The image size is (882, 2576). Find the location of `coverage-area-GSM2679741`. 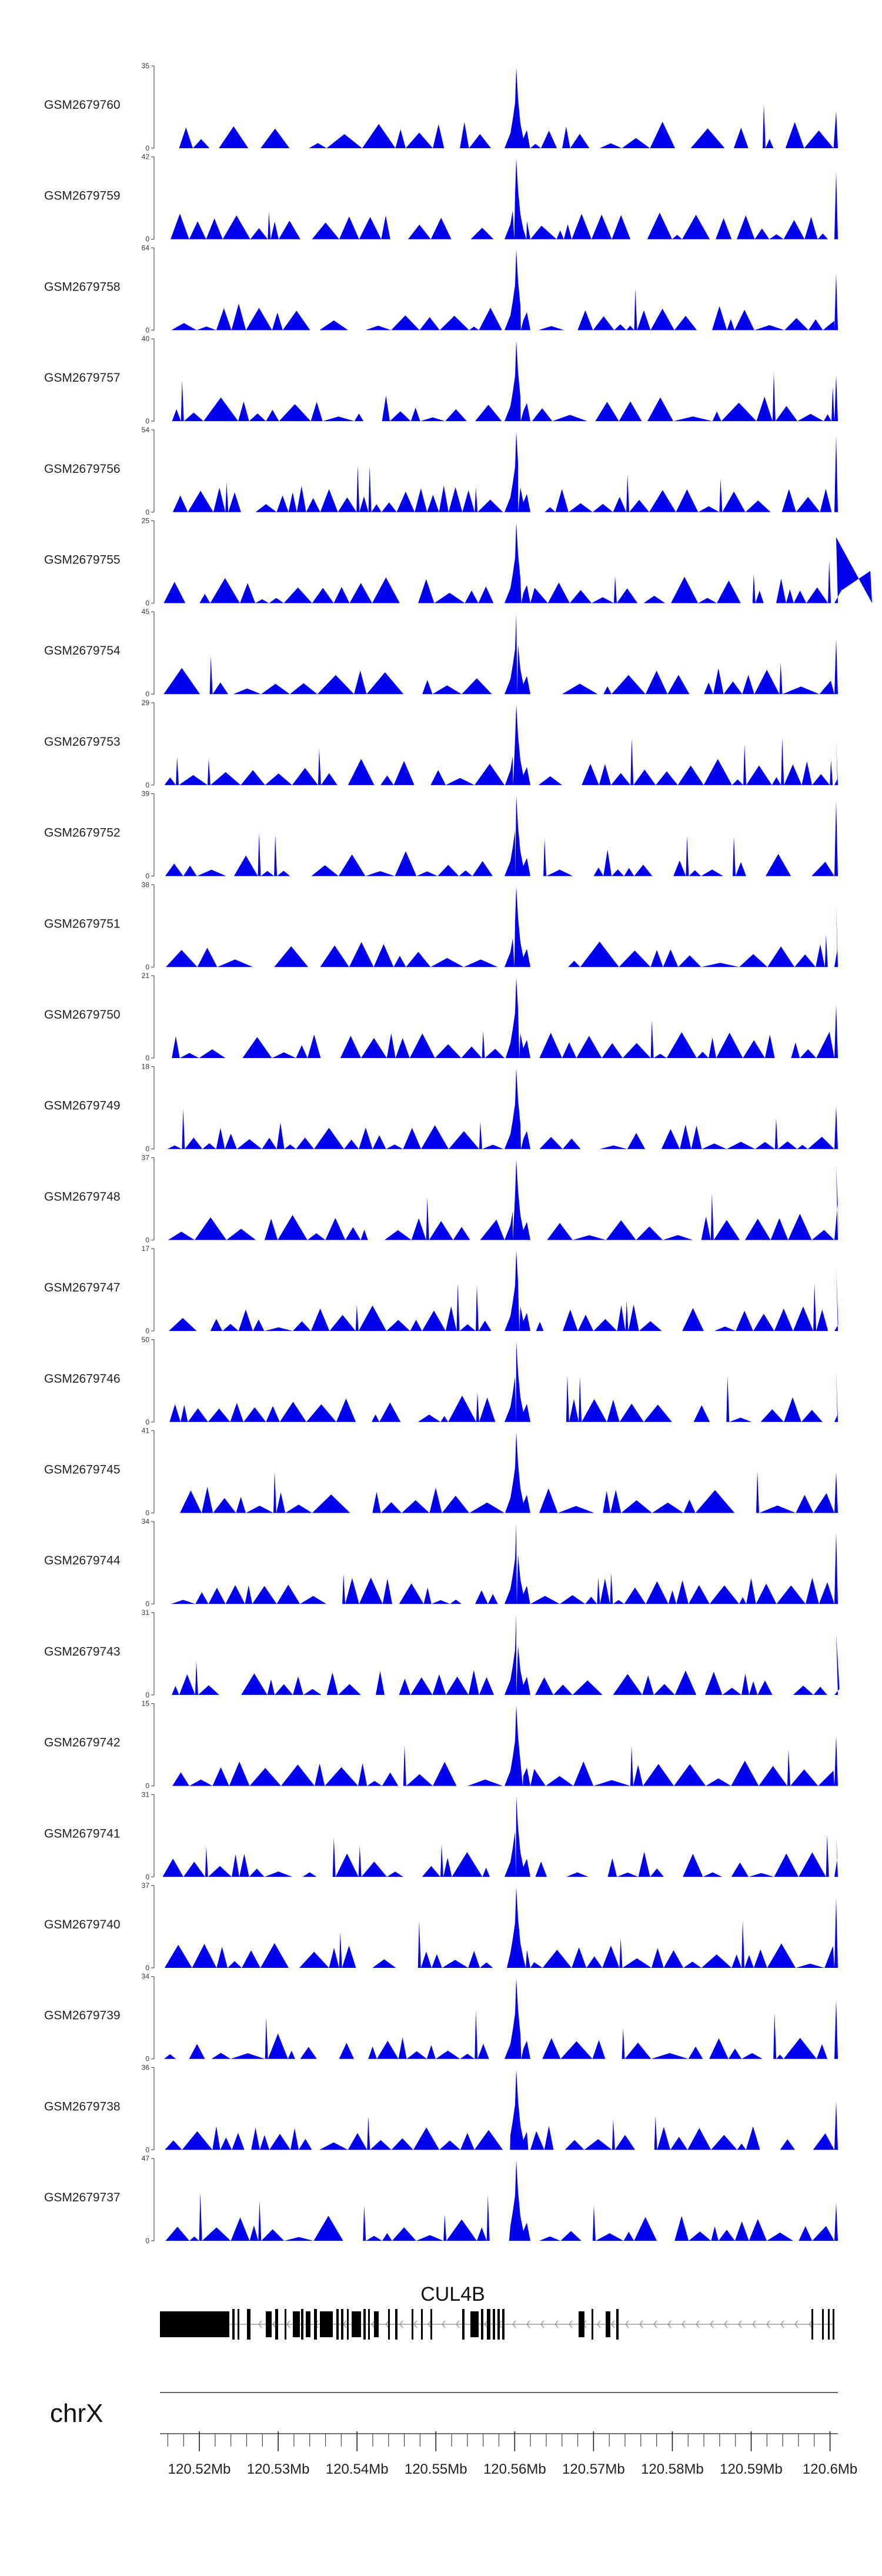

coverage-area-GSM2679741 is located at coordinates (499, 1836).